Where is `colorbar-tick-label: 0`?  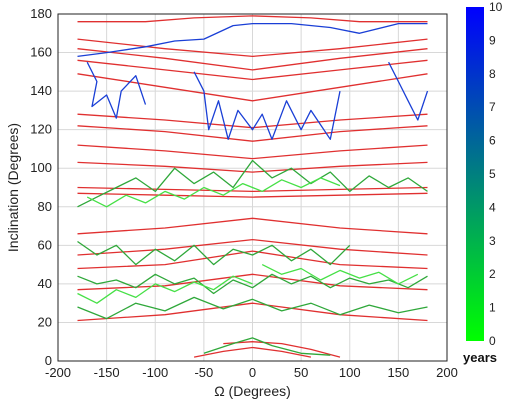 colorbar-tick-label: 0 is located at coordinates (492, 341).